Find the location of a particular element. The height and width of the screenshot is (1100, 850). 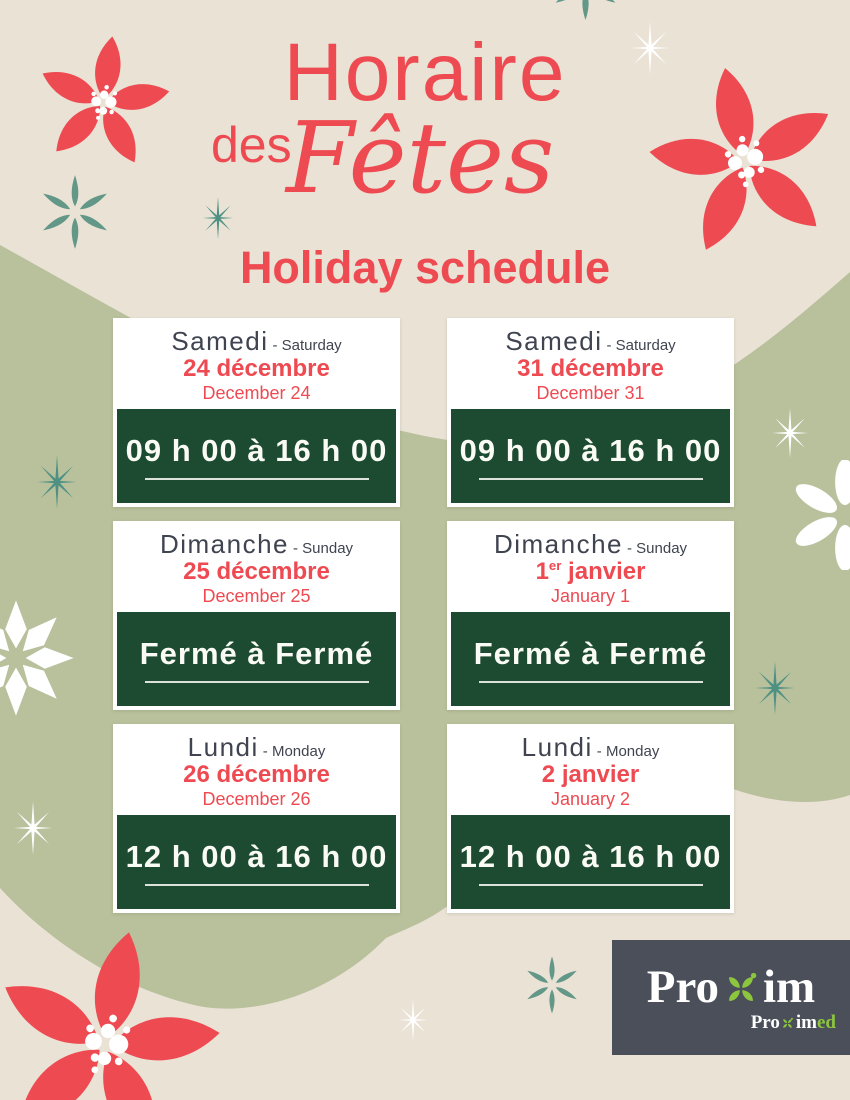

date-fr: 31 décembre is located at coordinates (590, 369).